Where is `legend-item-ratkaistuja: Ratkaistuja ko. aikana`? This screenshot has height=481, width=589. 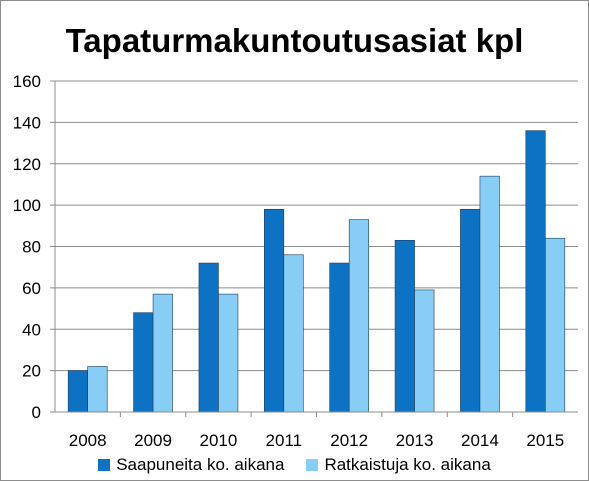 legend-item-ratkaistuja: Ratkaistuja ko. aikana is located at coordinates (398, 465).